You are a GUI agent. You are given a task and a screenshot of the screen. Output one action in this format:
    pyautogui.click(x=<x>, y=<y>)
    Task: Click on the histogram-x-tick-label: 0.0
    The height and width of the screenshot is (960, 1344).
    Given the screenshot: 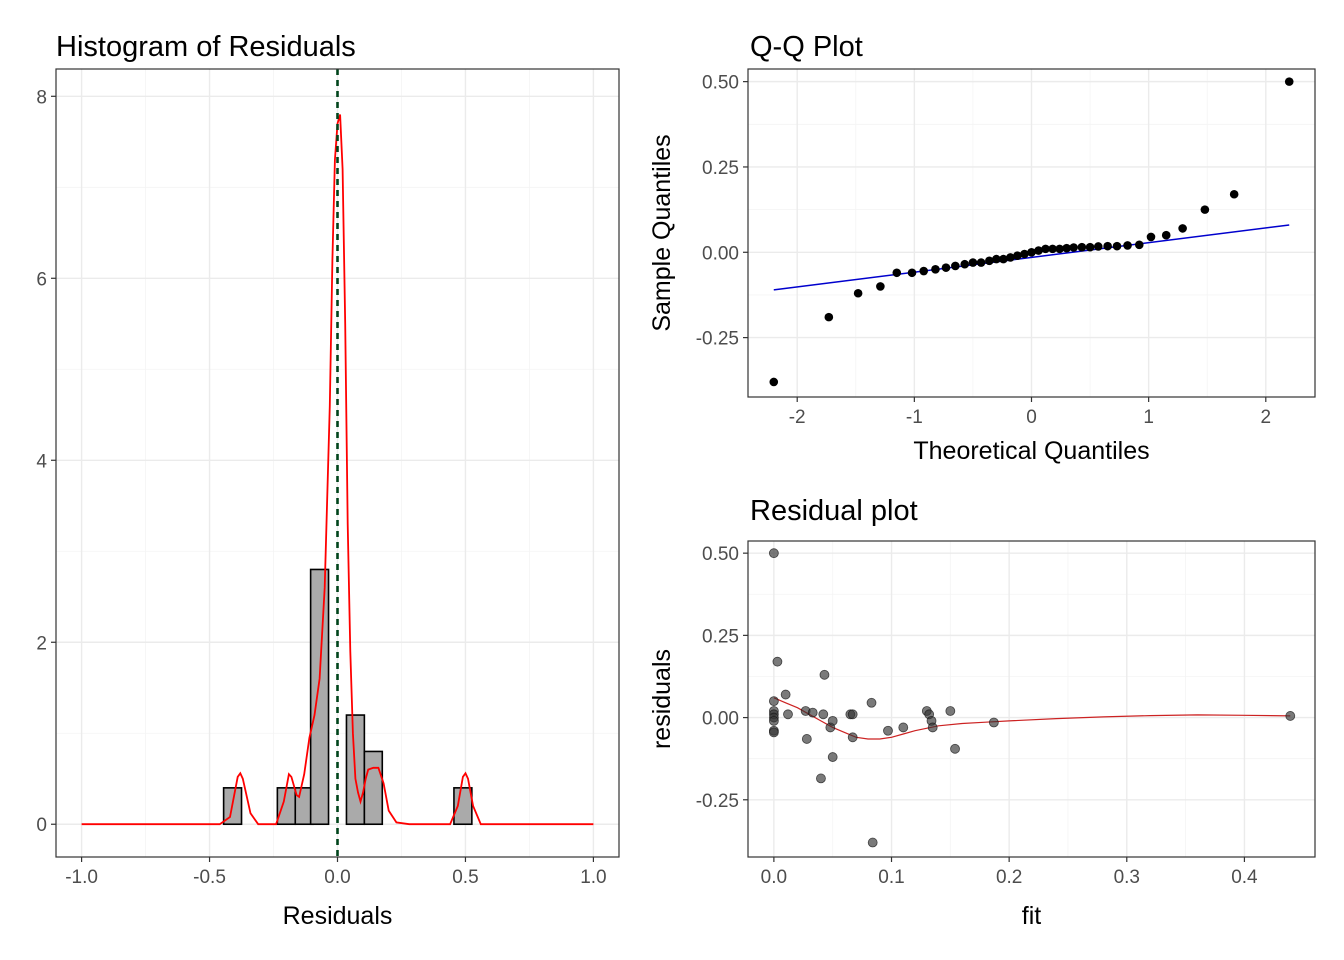 What is the action you would take?
    pyautogui.click(x=337, y=877)
    